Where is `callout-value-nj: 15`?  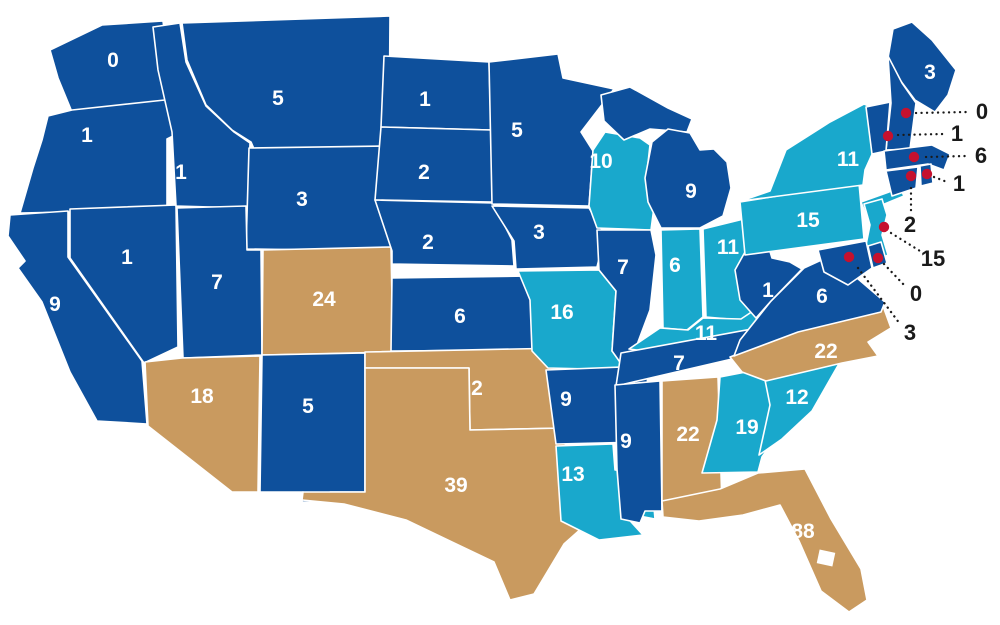
callout-value-nj: 15 is located at coordinates (933, 258).